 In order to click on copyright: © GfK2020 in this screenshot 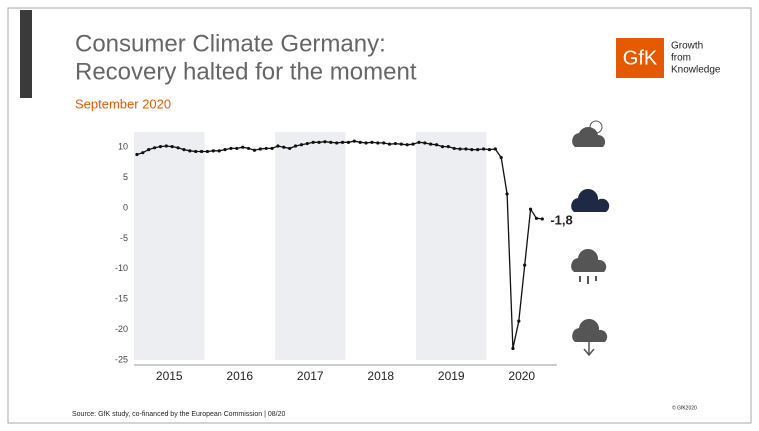, I will do `click(684, 407)`.